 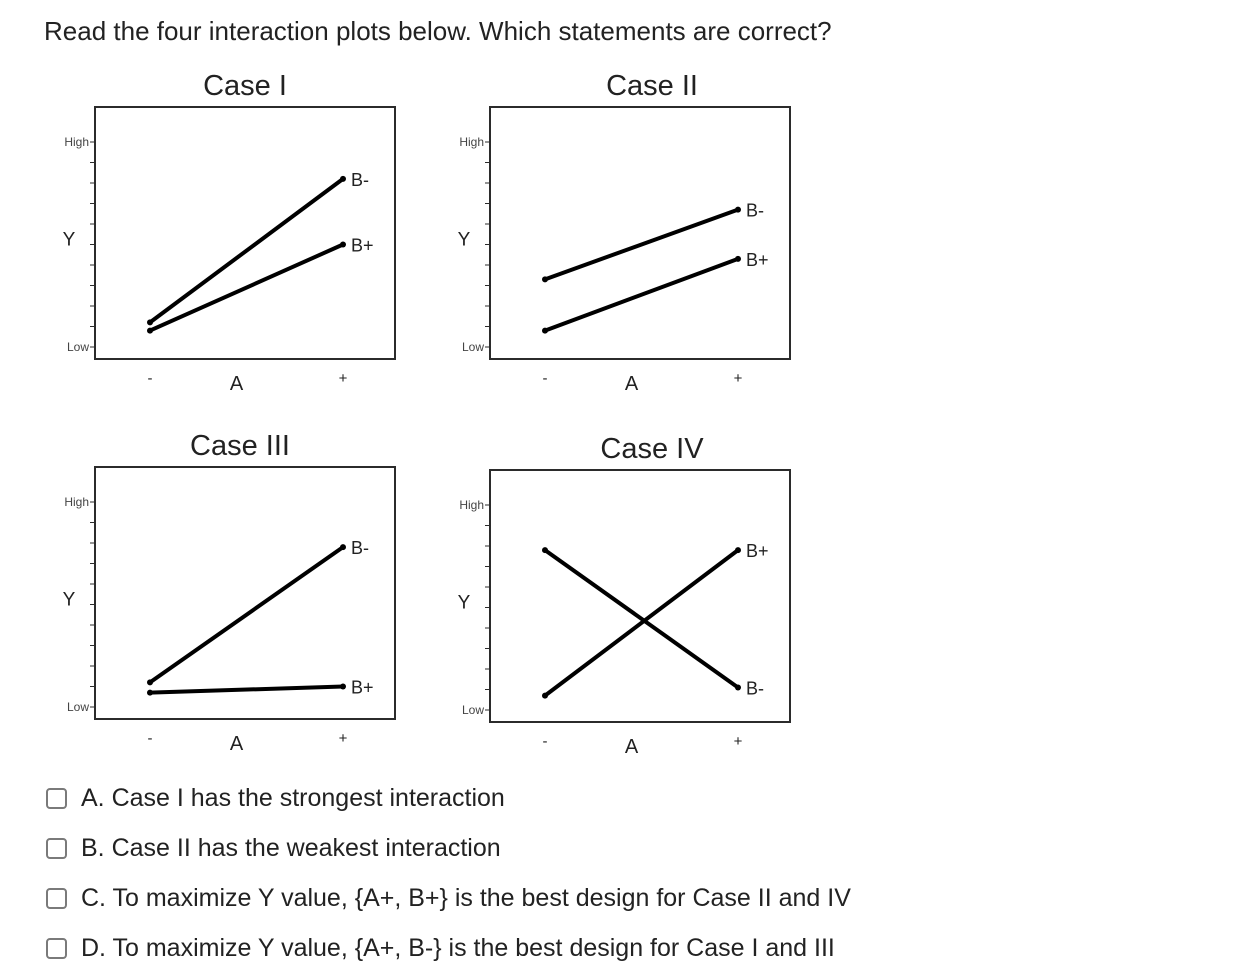 I want to click on option-d-checkbox, so click(x=56, y=948).